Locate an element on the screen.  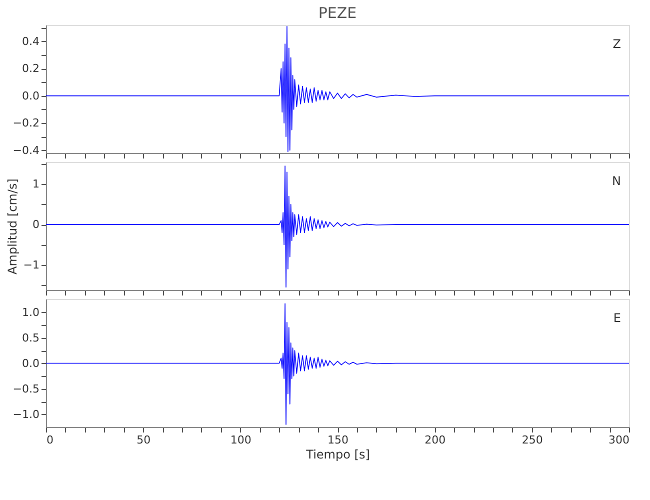
annotation: E is located at coordinates (617, 318).